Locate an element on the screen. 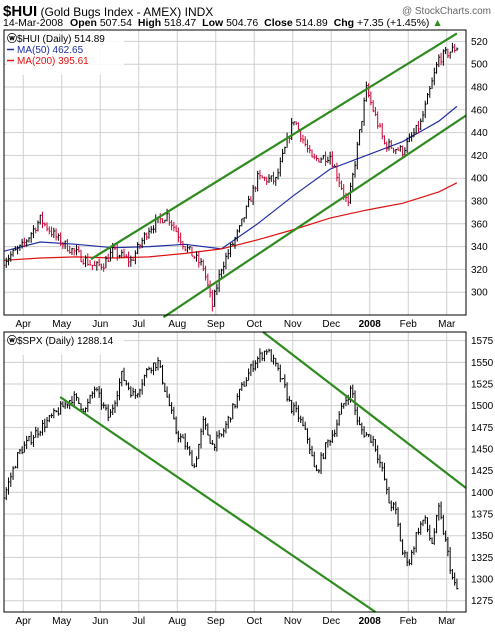 The image size is (495, 632). y-tick-label: 1400 is located at coordinates (482, 493).